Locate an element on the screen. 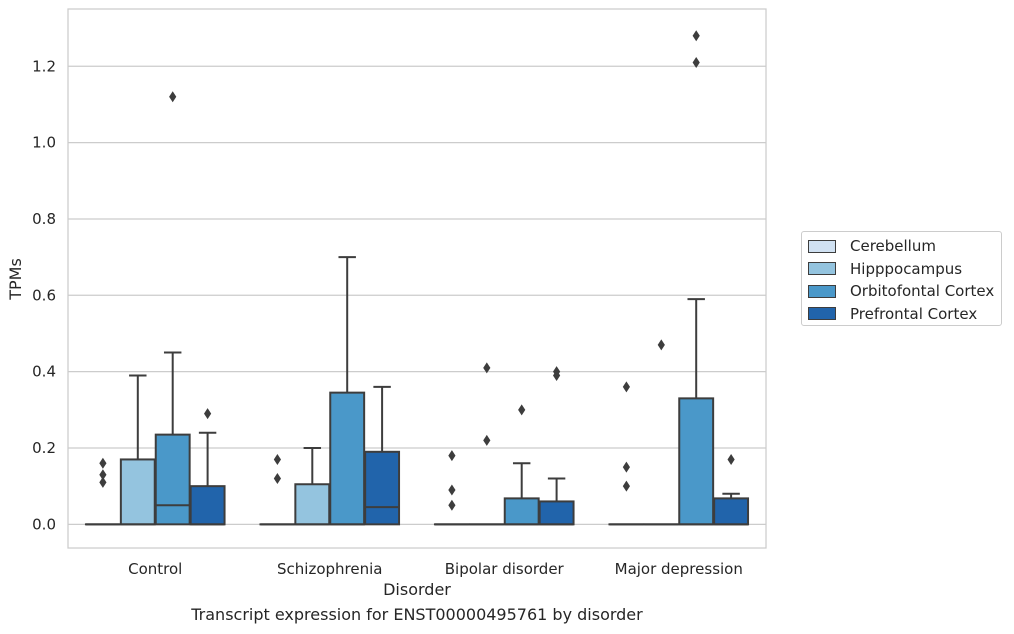 This screenshot has height=634, width=1014. y-axis-title: TPMs is located at coordinates (15, 279).